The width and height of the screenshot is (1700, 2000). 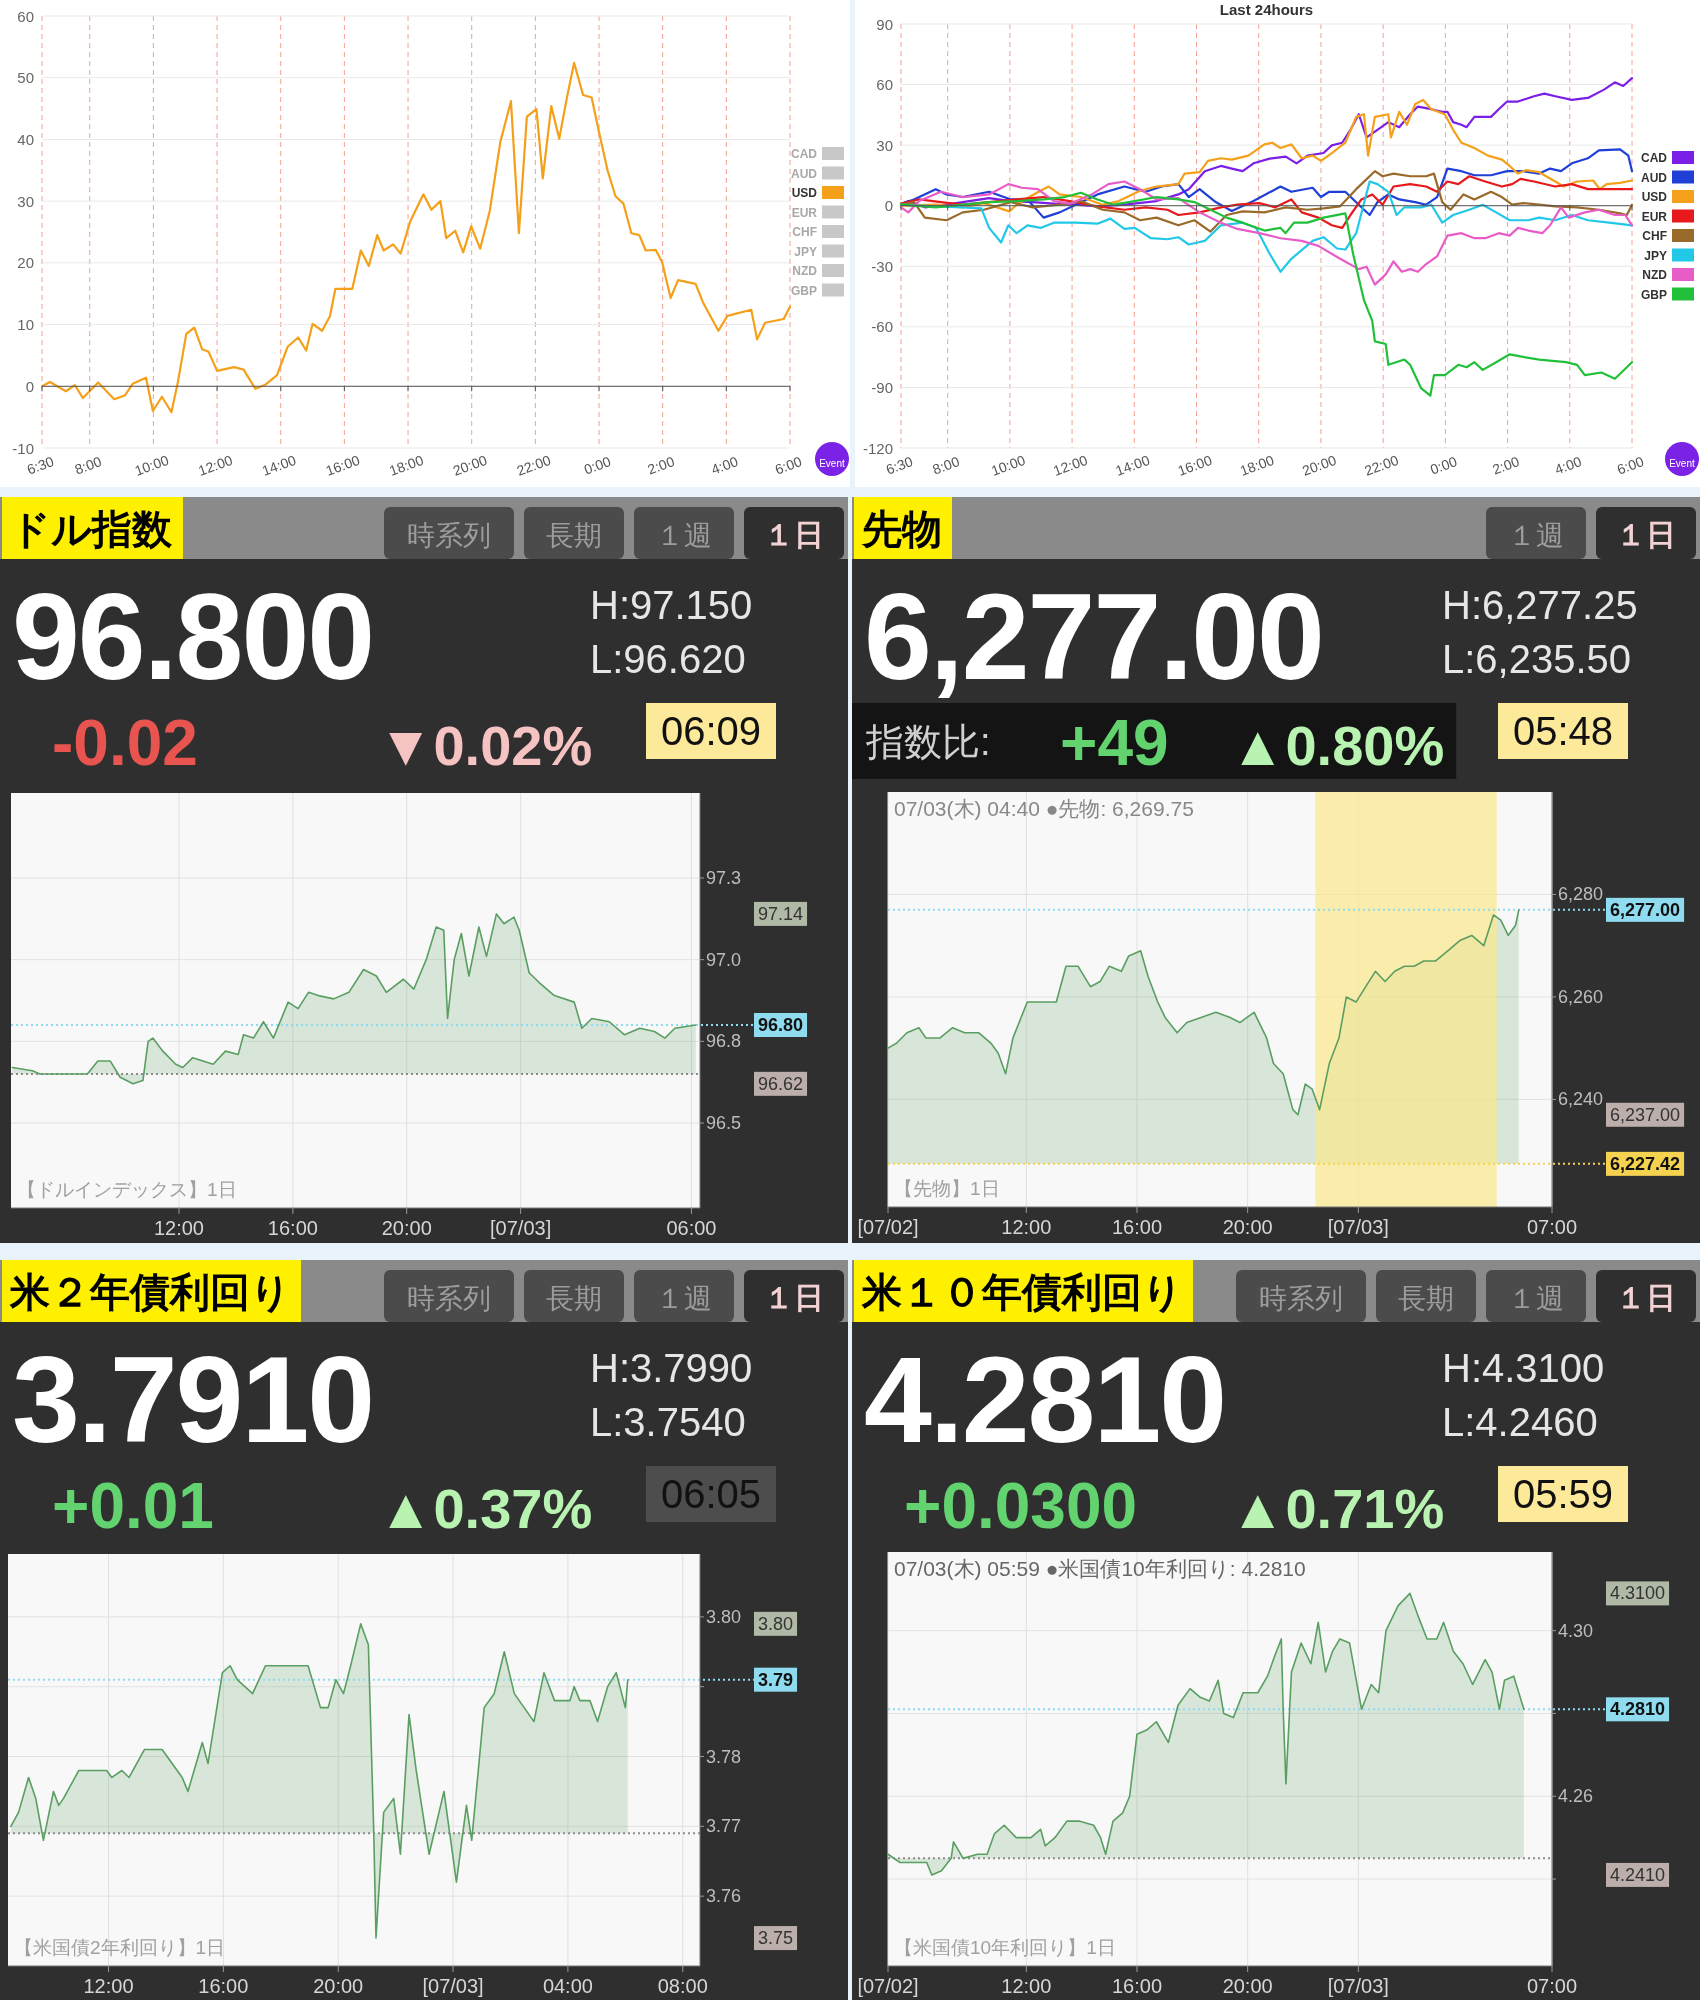 I want to click on x-tick-label: 0:00, so click(x=597, y=465).